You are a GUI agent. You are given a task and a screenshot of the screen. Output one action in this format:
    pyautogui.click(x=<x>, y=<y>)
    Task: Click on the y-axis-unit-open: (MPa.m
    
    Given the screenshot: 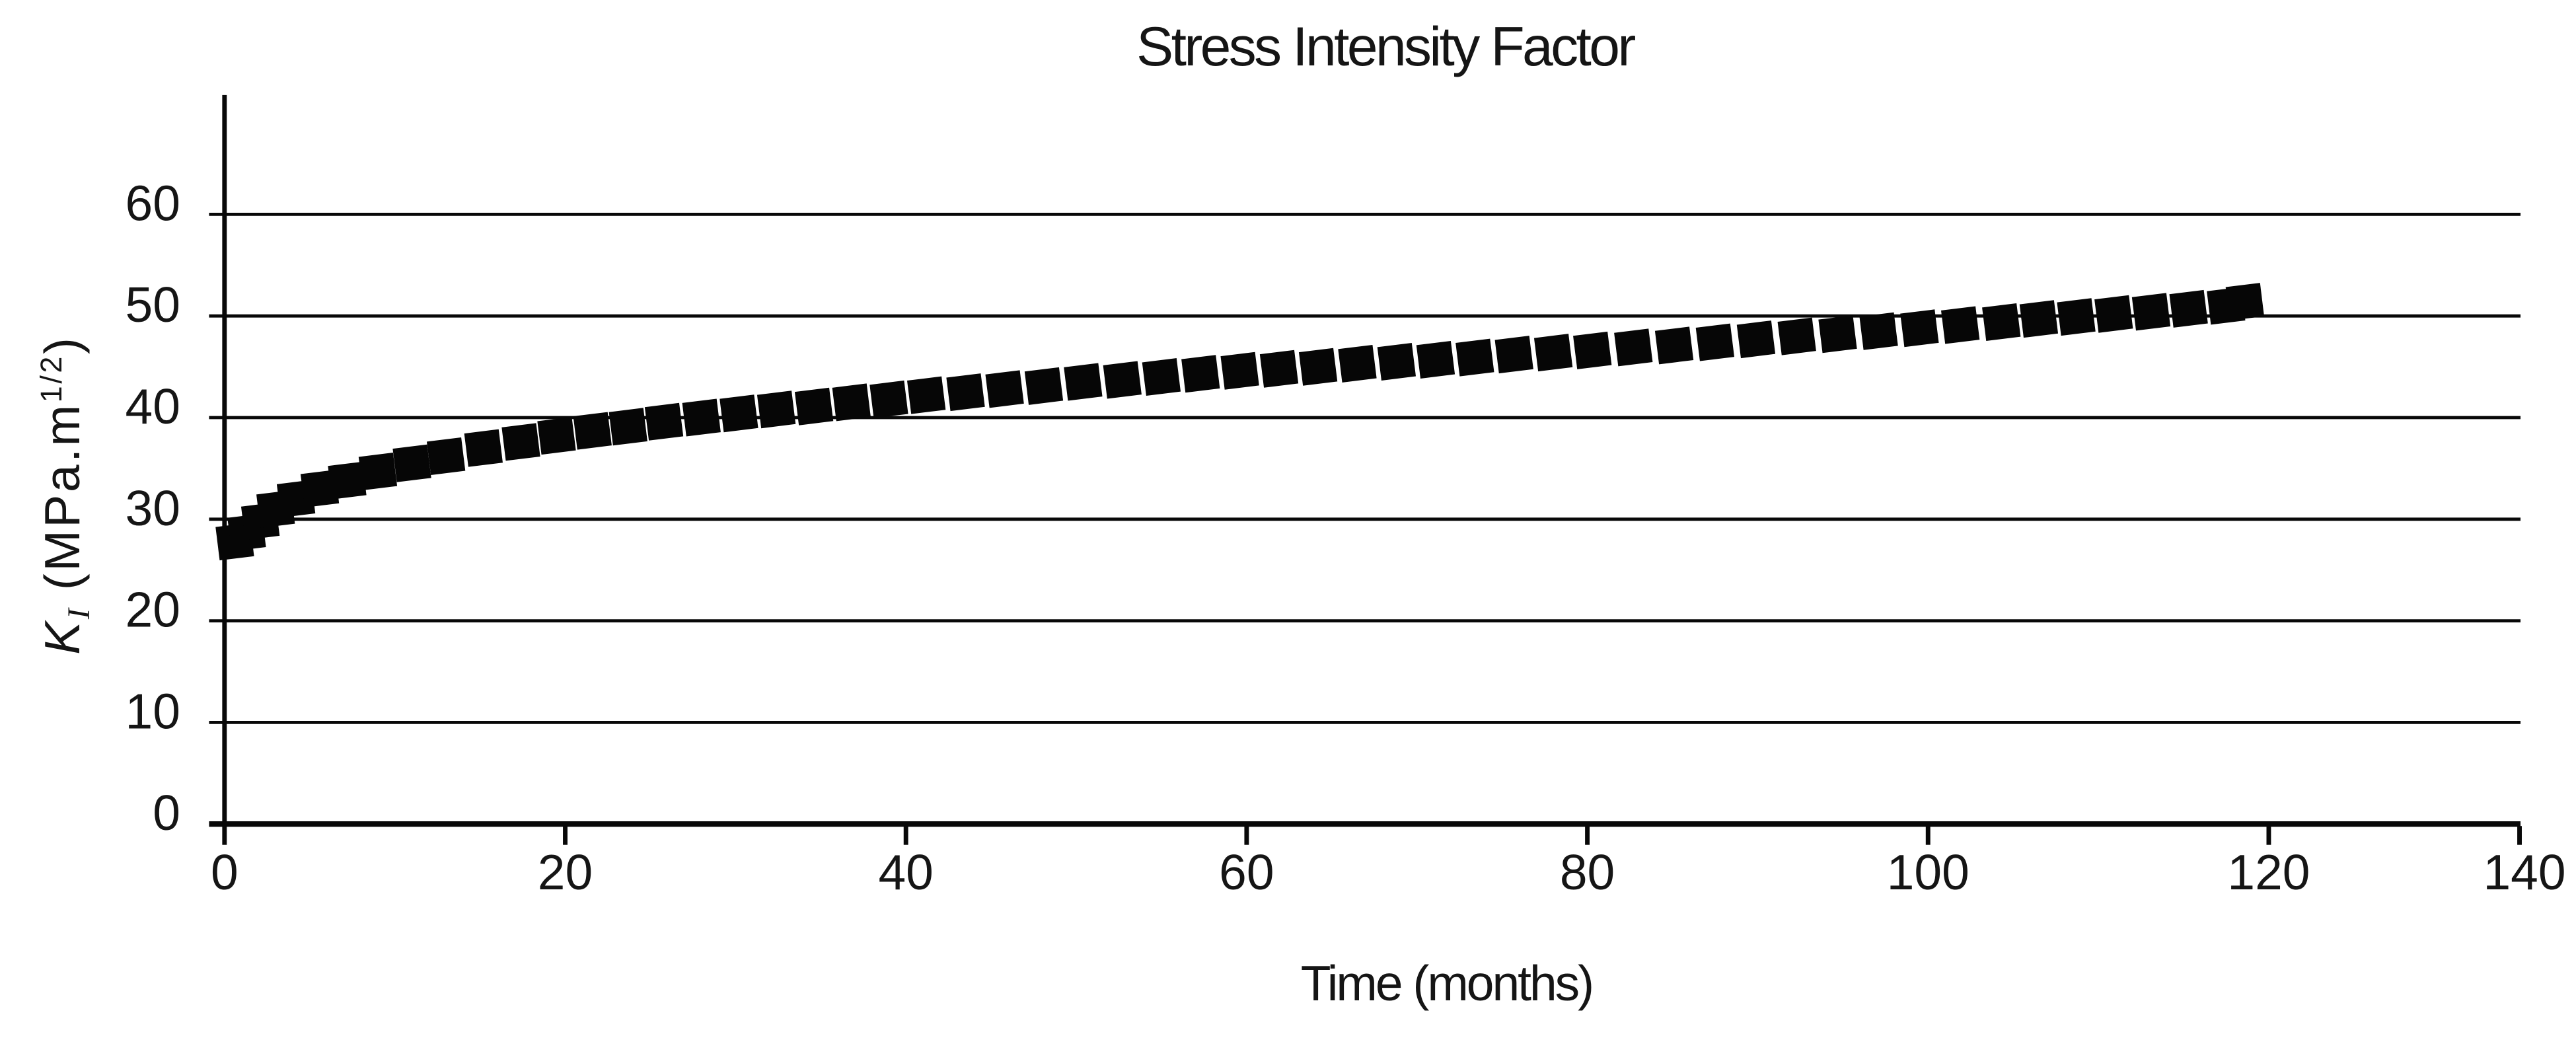 What is the action you would take?
    pyautogui.click(x=62, y=504)
    